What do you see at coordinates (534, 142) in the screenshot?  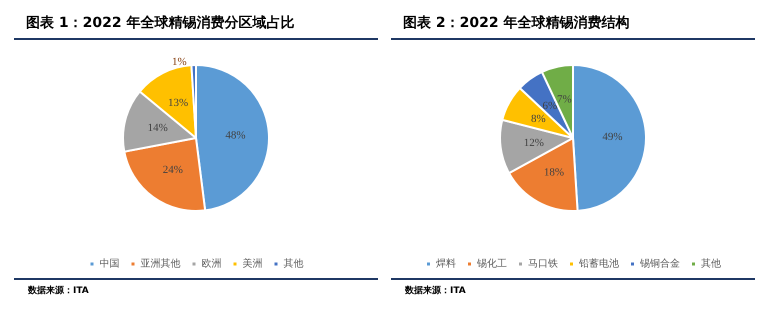 I see `data-label: 12%` at bounding box center [534, 142].